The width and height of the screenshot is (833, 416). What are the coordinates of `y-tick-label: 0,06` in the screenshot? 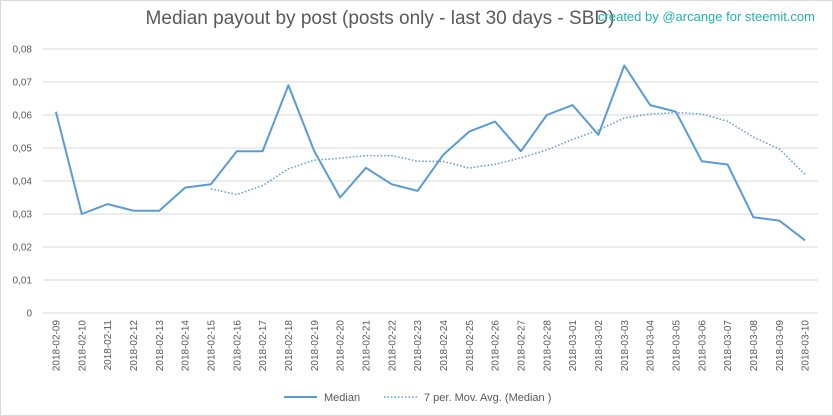 It's located at (23, 116).